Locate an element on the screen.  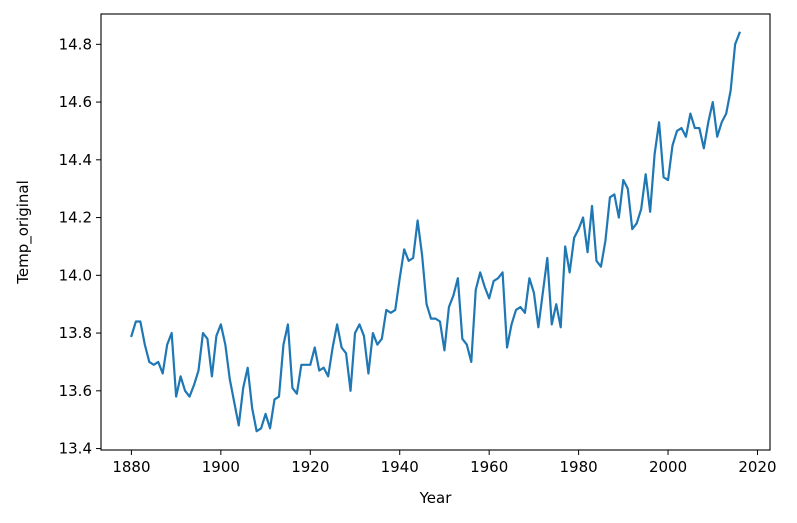
x-tick-label: 1880 is located at coordinates (131, 467).